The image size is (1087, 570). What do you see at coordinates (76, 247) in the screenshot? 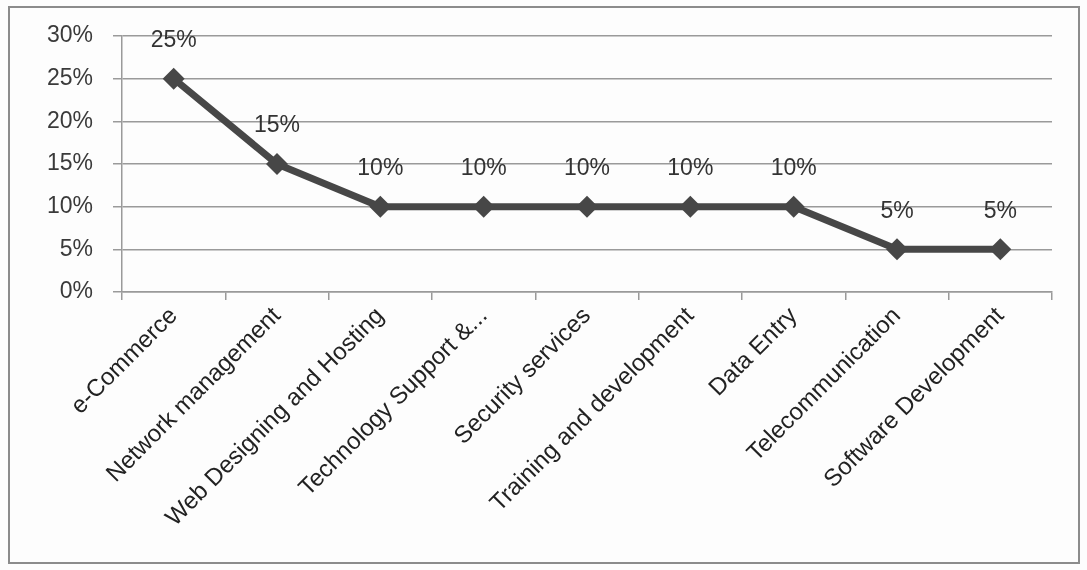
I see `y-tick-label: 5%` at bounding box center [76, 247].